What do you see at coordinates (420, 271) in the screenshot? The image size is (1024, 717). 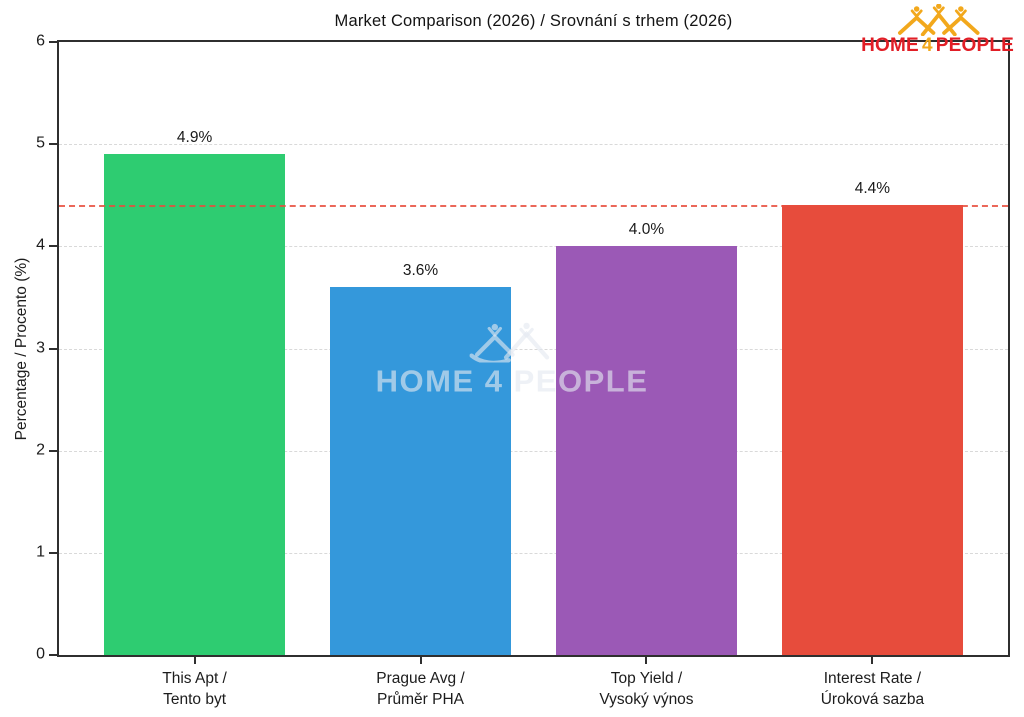 I see `bar-value-label-2: 3.6%` at bounding box center [420, 271].